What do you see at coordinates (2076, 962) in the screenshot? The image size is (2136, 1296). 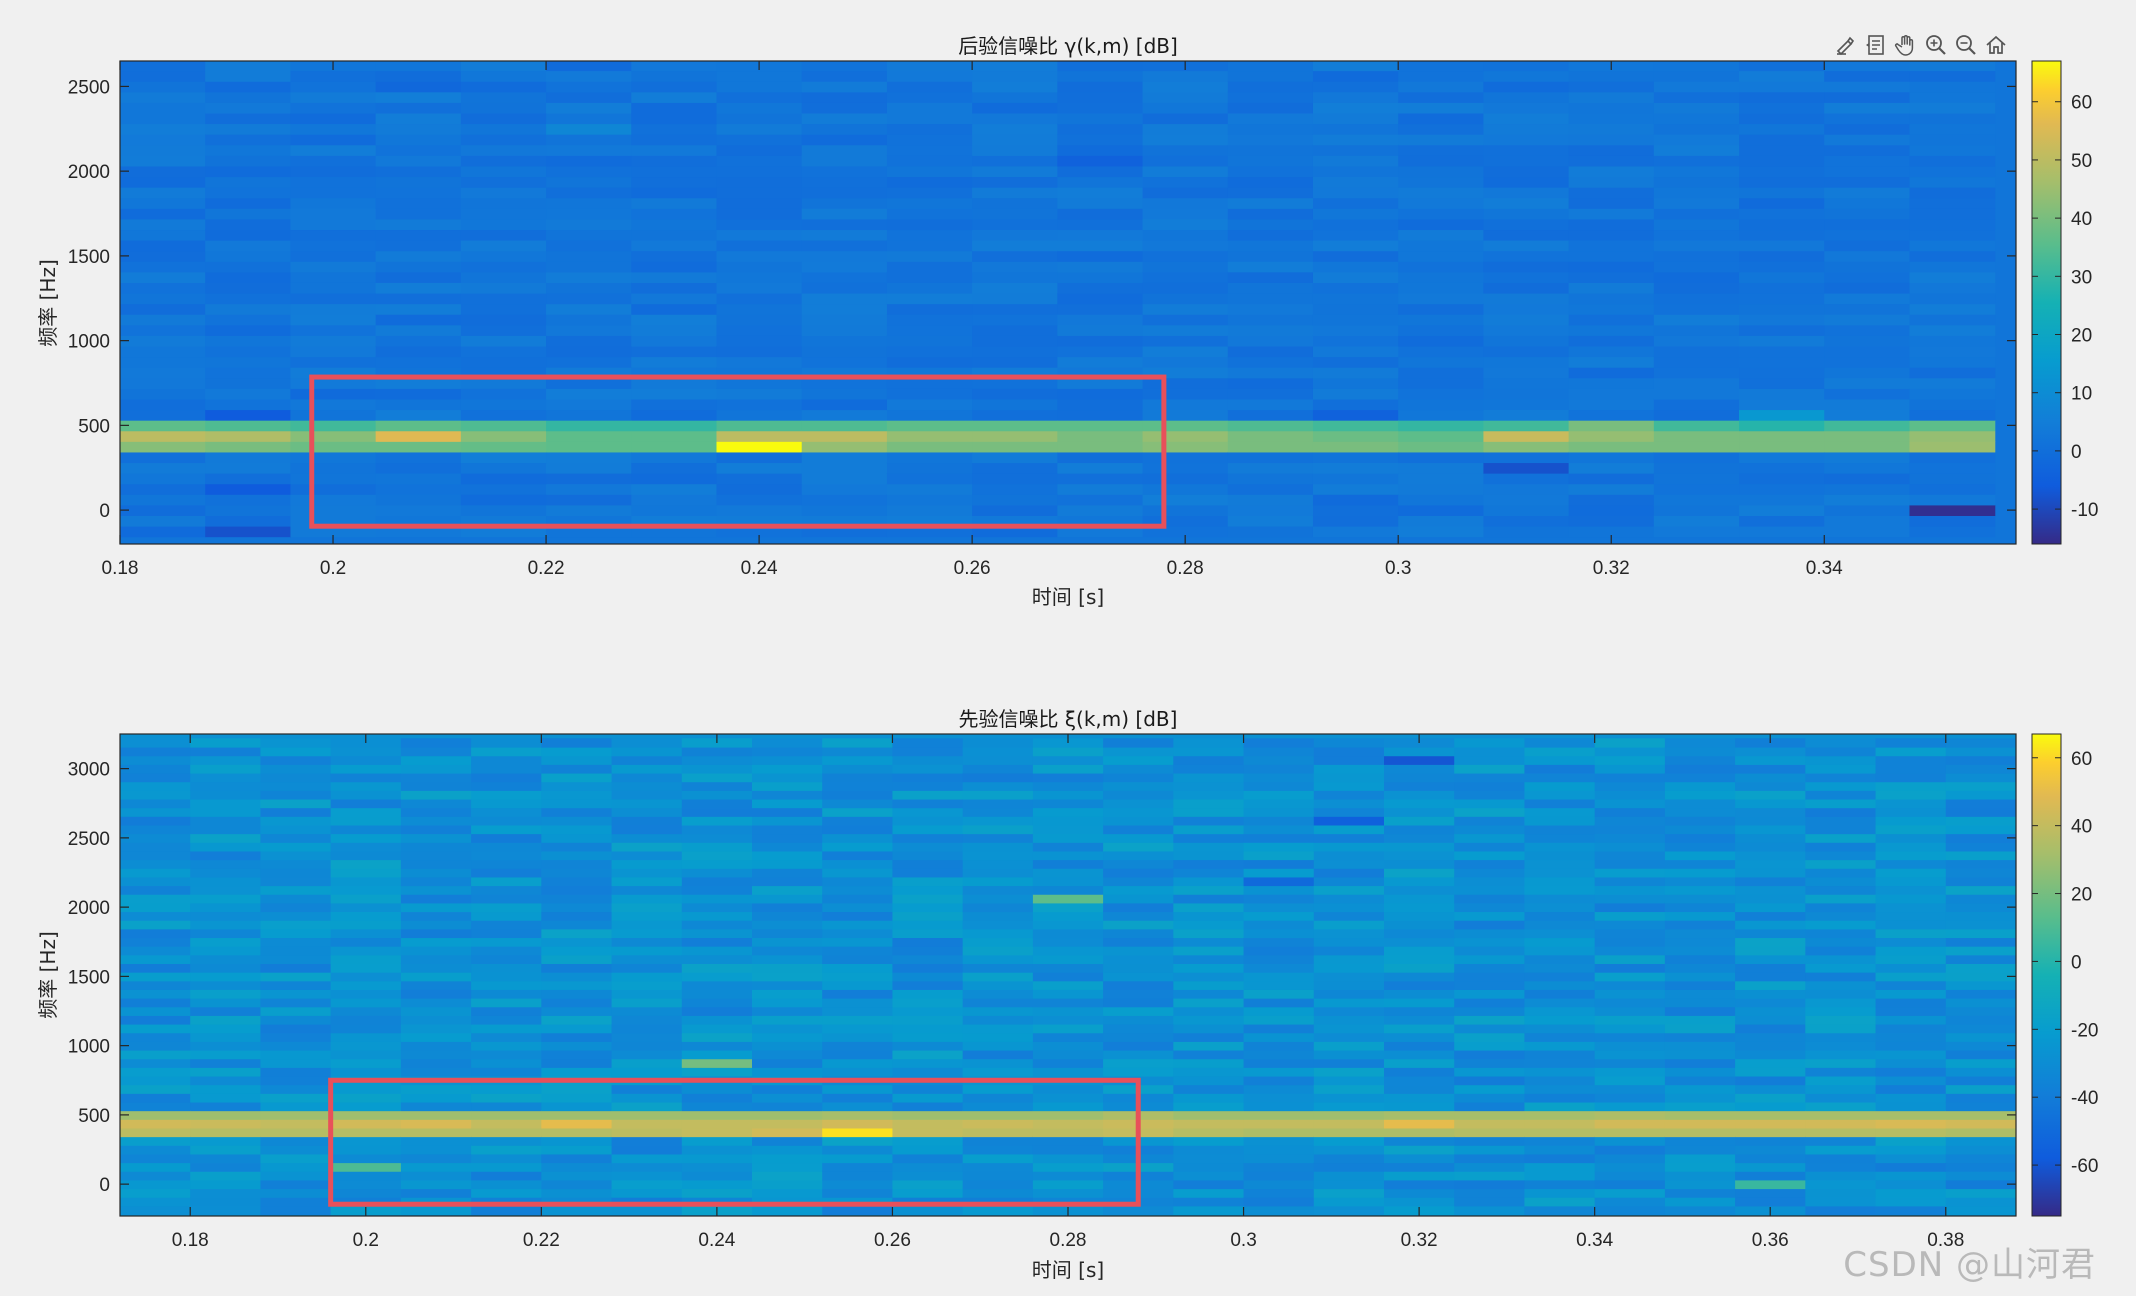 I see `colorbar-tick-label: 0` at bounding box center [2076, 962].